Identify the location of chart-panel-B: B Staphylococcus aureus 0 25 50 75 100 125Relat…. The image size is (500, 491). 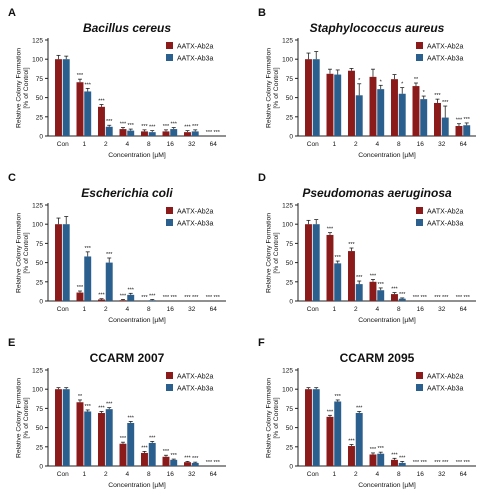
(367, 83).